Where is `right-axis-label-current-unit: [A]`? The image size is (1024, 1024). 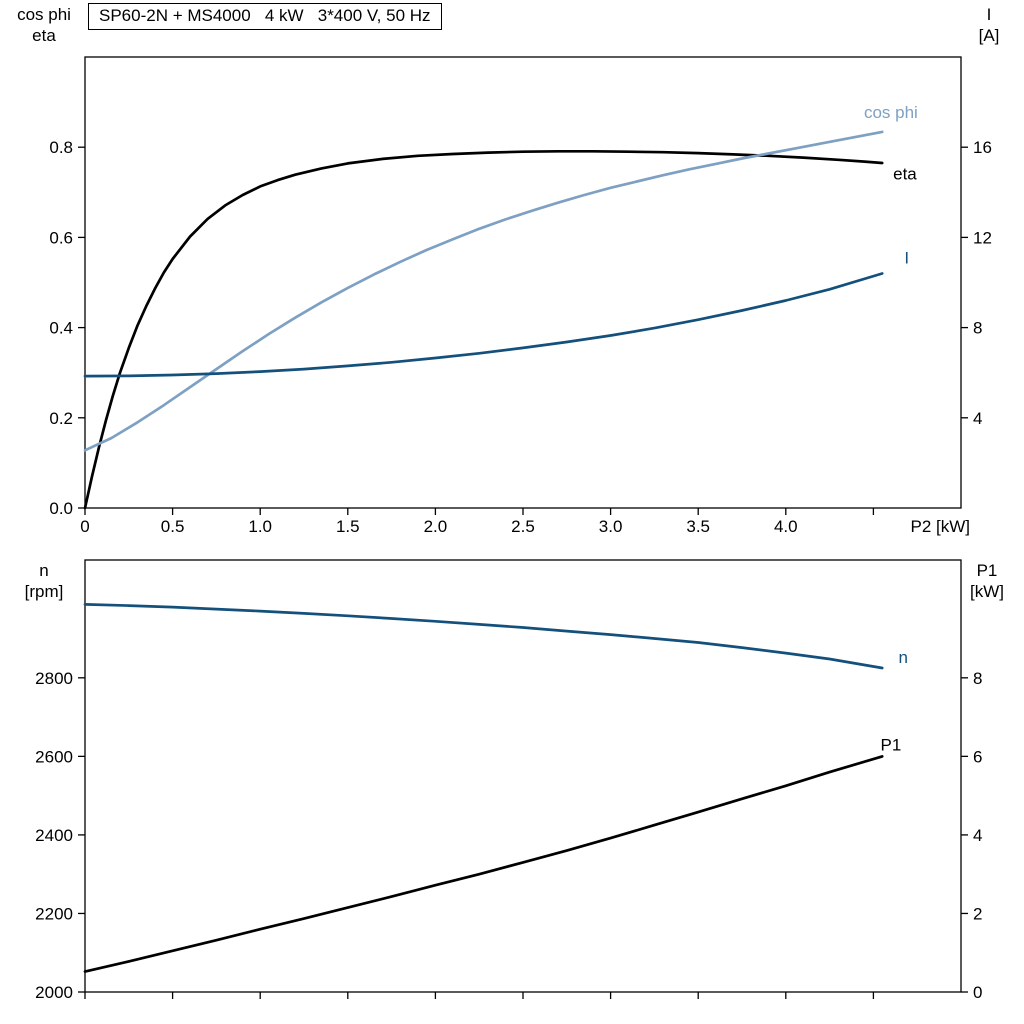 right-axis-label-current-unit: [A] is located at coordinates (989, 35).